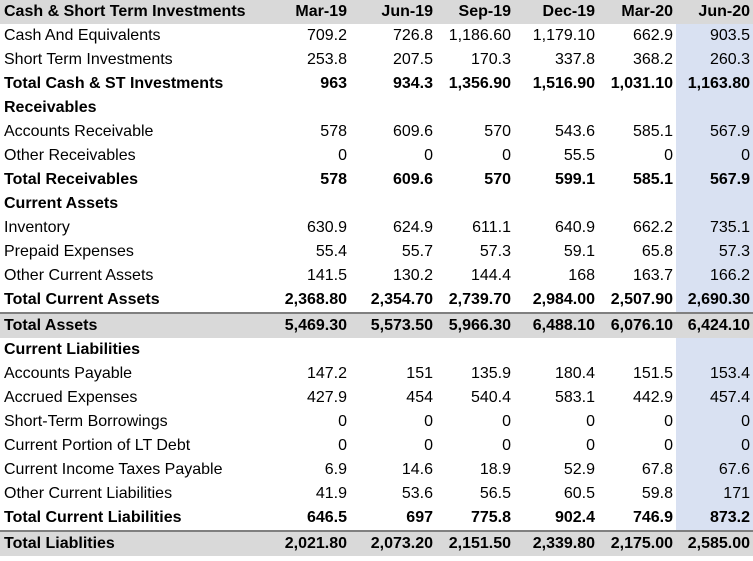 Image resolution: width=753 pixels, height=561 pixels. I want to click on cell-value: 709.2, so click(326, 35).